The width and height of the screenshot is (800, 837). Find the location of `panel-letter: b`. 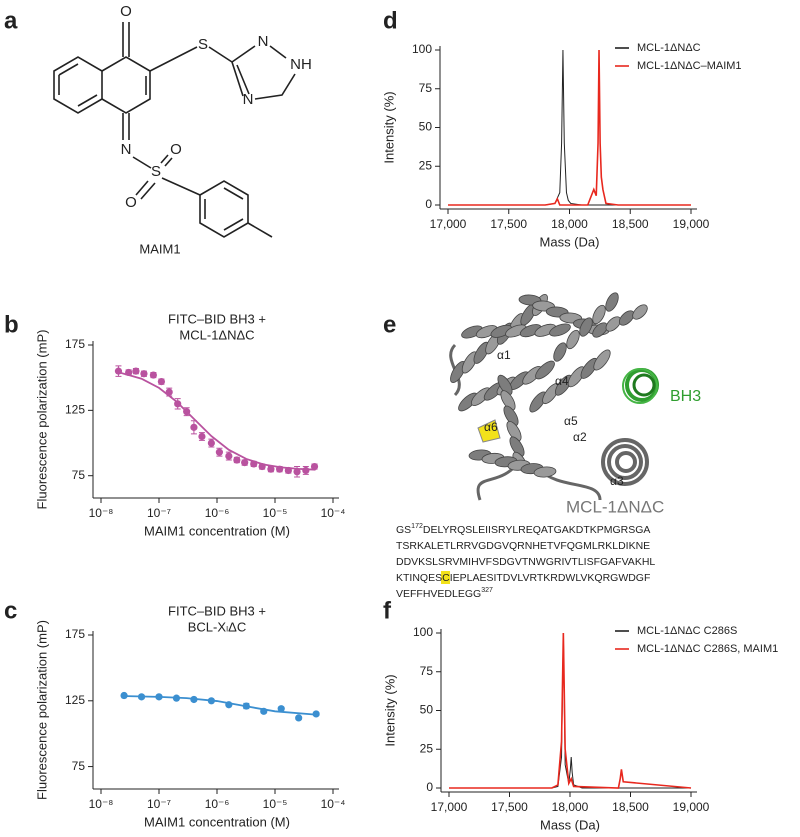

panel-letter: b is located at coordinates (11, 324).